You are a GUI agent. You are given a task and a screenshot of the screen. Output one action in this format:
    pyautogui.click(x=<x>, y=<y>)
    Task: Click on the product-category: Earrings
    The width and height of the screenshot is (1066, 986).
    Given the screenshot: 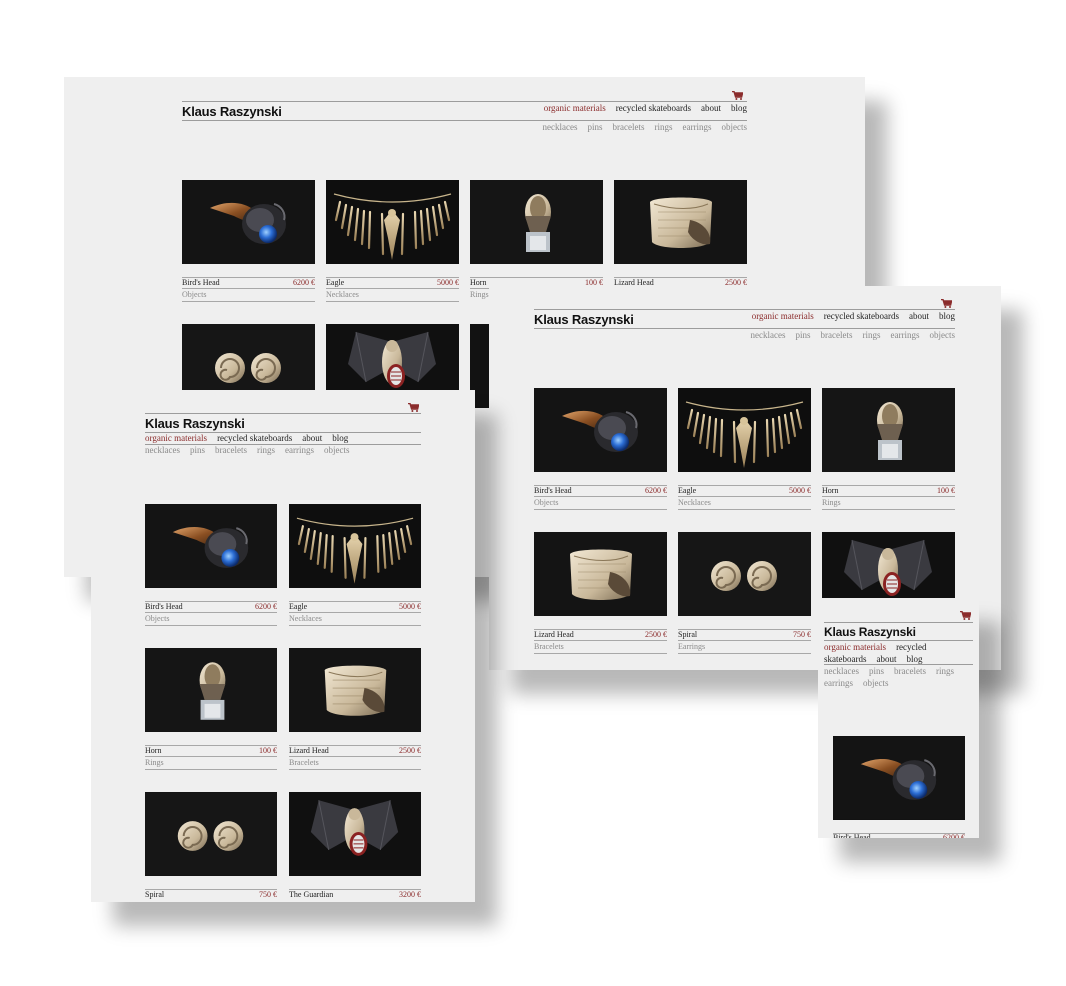 What is the action you would take?
    pyautogui.click(x=692, y=646)
    